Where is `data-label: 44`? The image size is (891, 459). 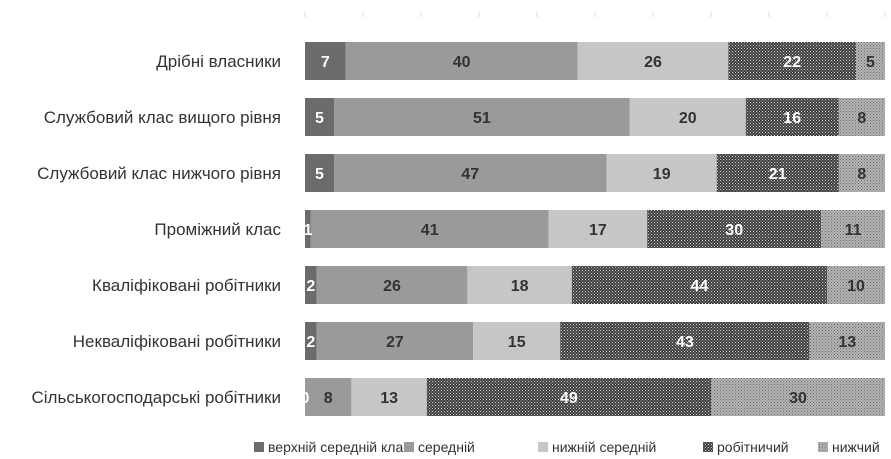 data-label: 44 is located at coordinates (700, 286).